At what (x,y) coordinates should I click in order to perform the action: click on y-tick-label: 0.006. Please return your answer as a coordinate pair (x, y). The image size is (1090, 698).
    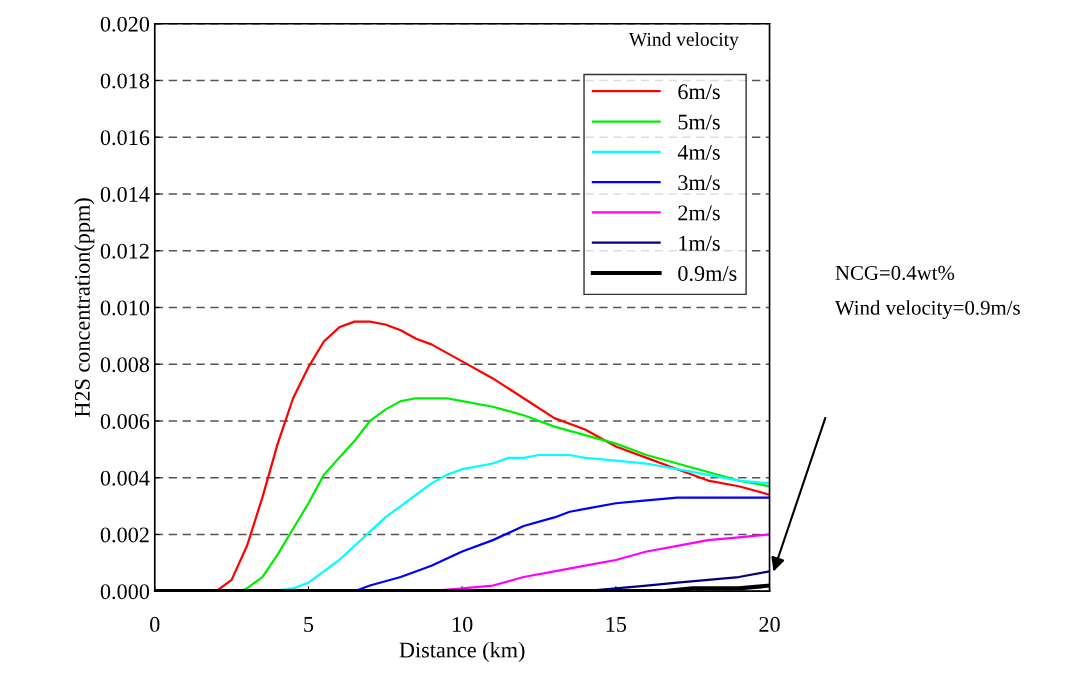
    Looking at the image, I should click on (125, 421).